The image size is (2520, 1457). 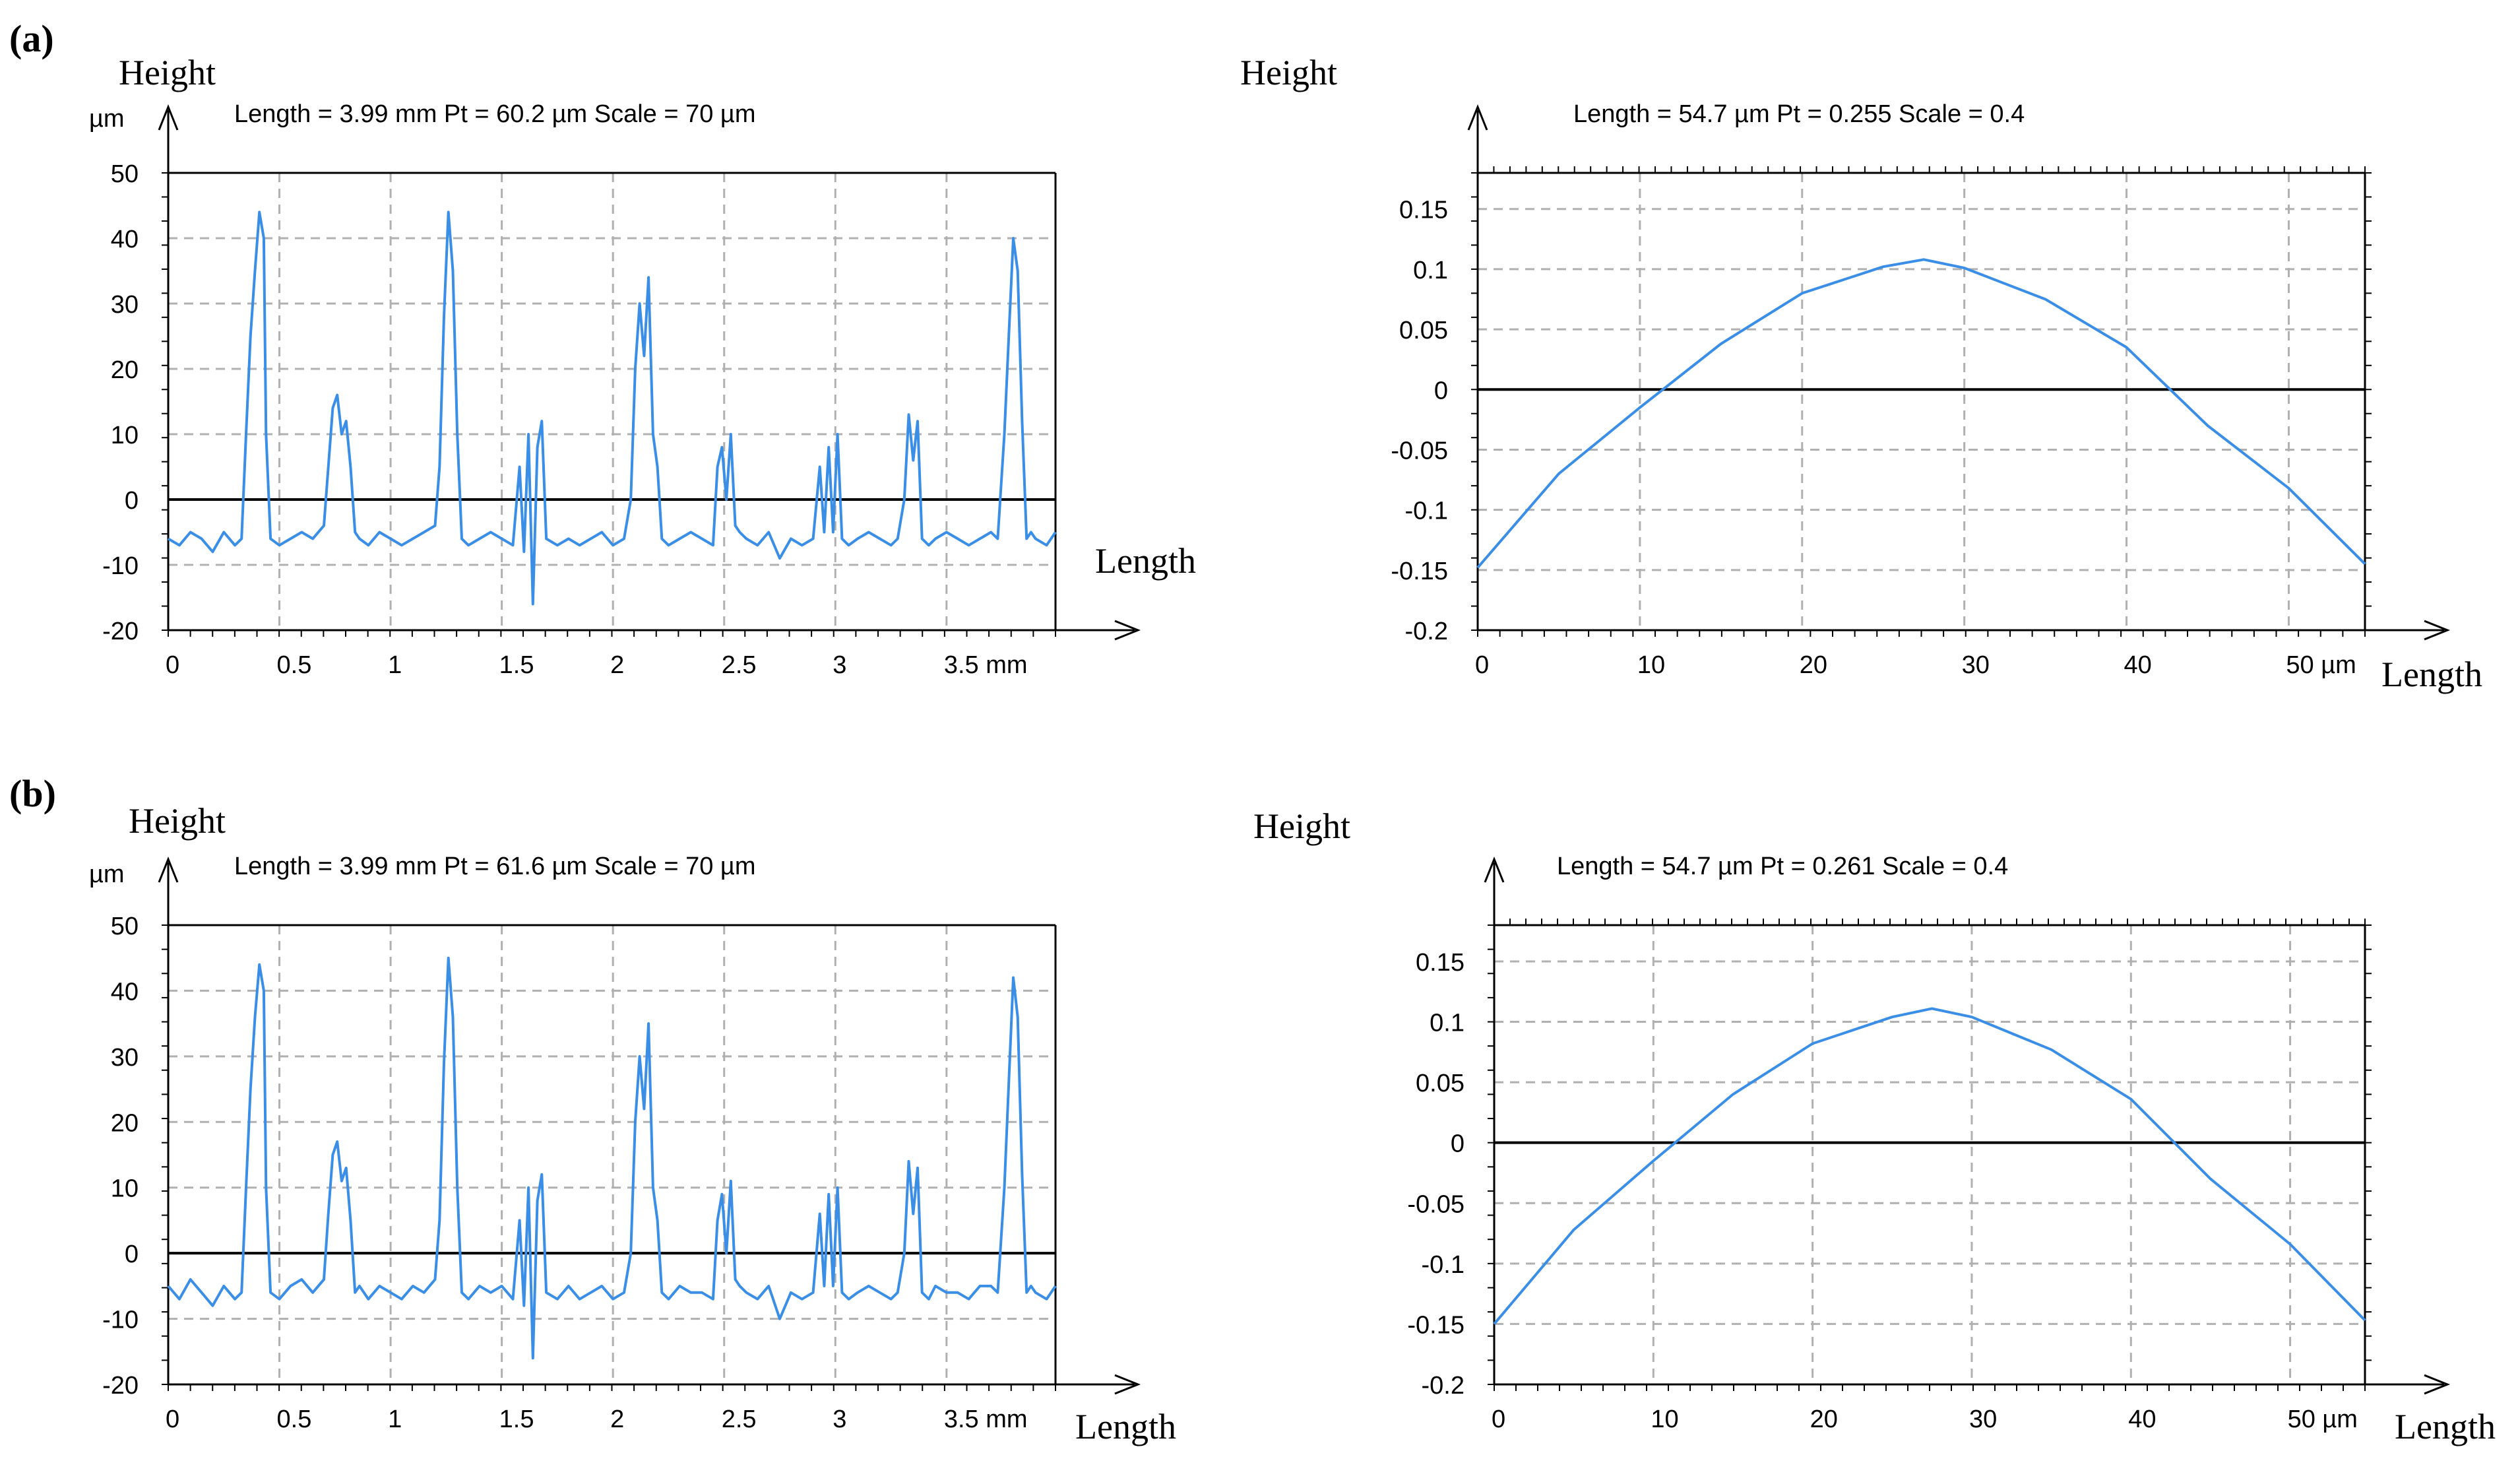 I want to click on panel-label-b: (b), so click(x=32, y=793).